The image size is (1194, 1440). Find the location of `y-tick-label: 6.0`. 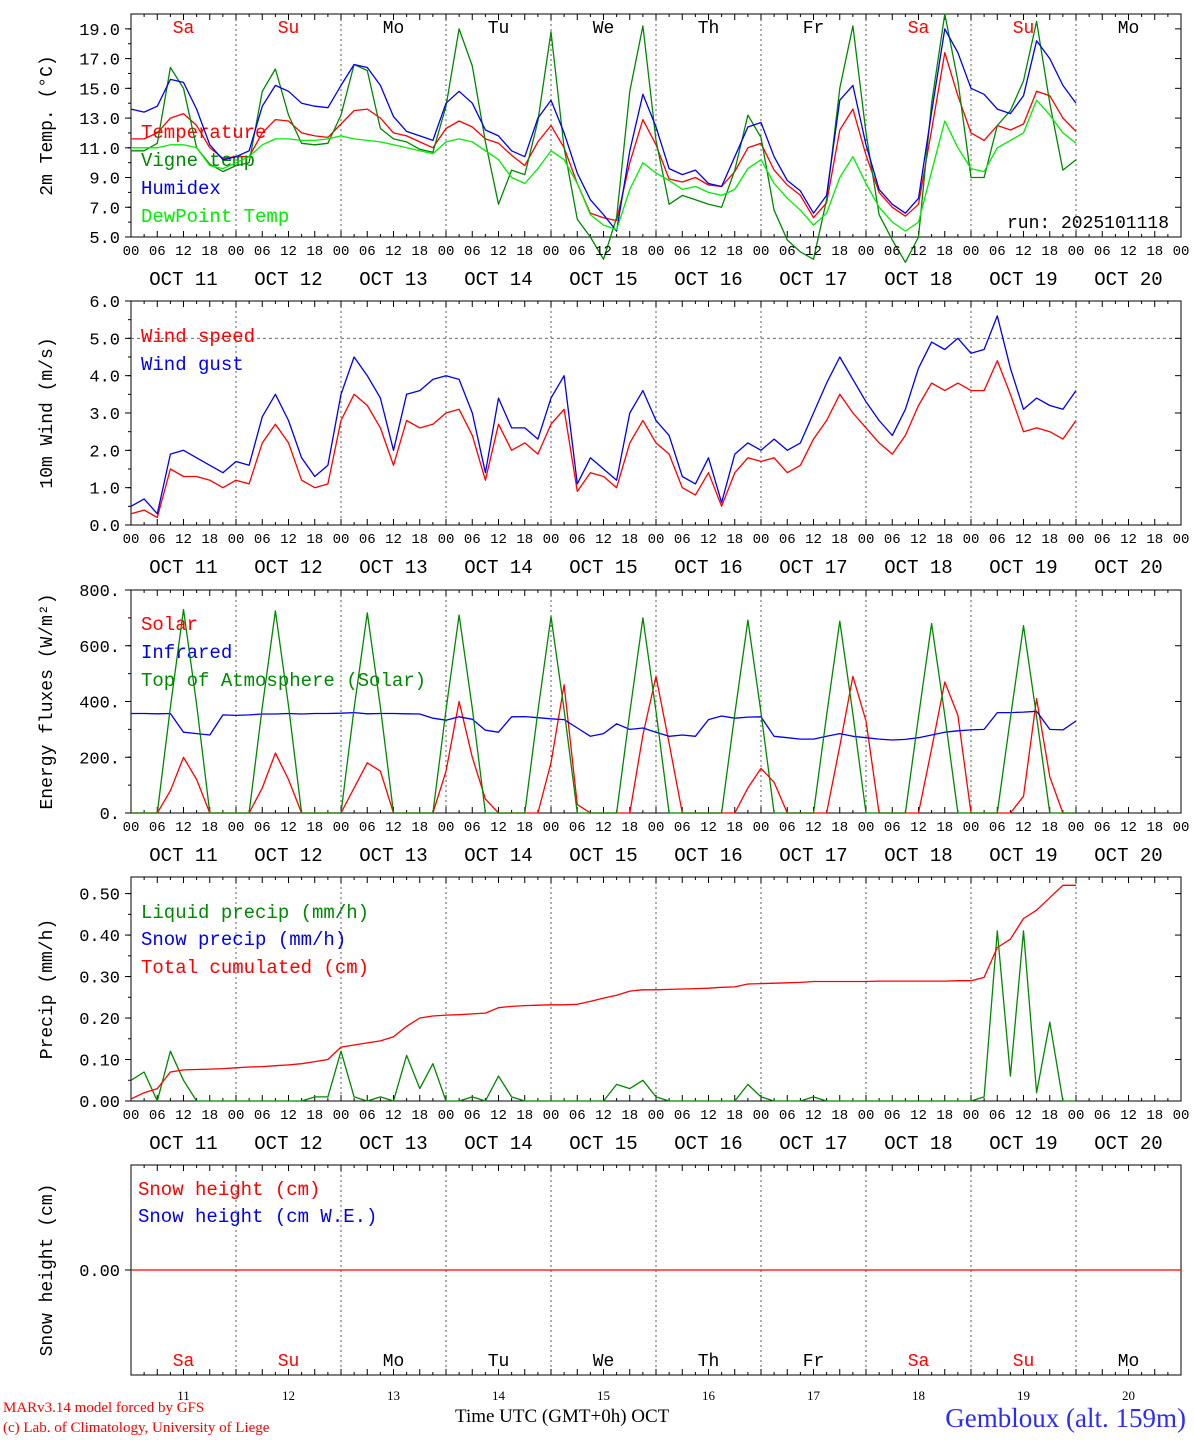

y-tick-label: 6.0 is located at coordinates (104, 303).